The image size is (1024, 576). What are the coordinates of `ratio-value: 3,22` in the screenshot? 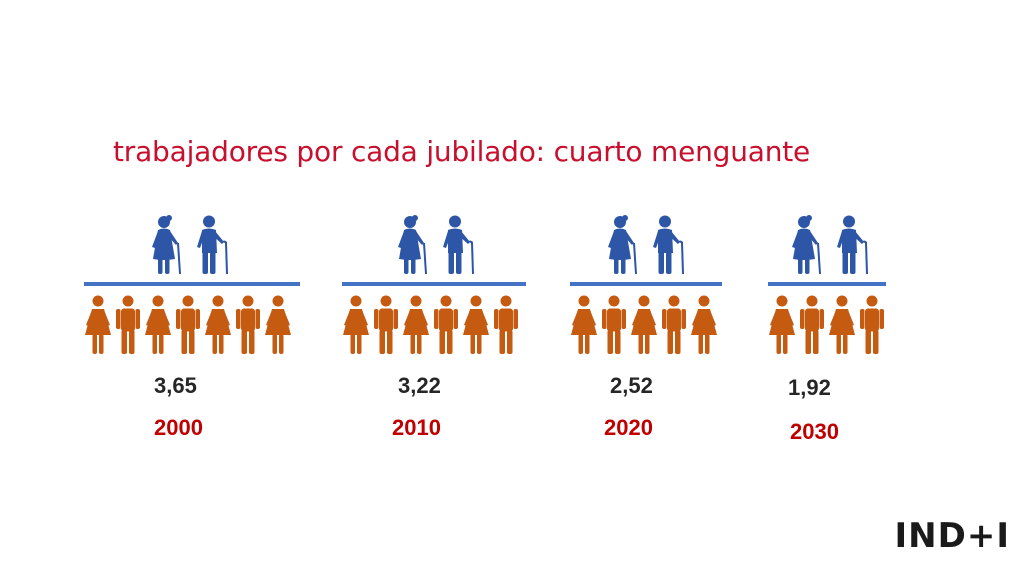 It's located at (419, 385).